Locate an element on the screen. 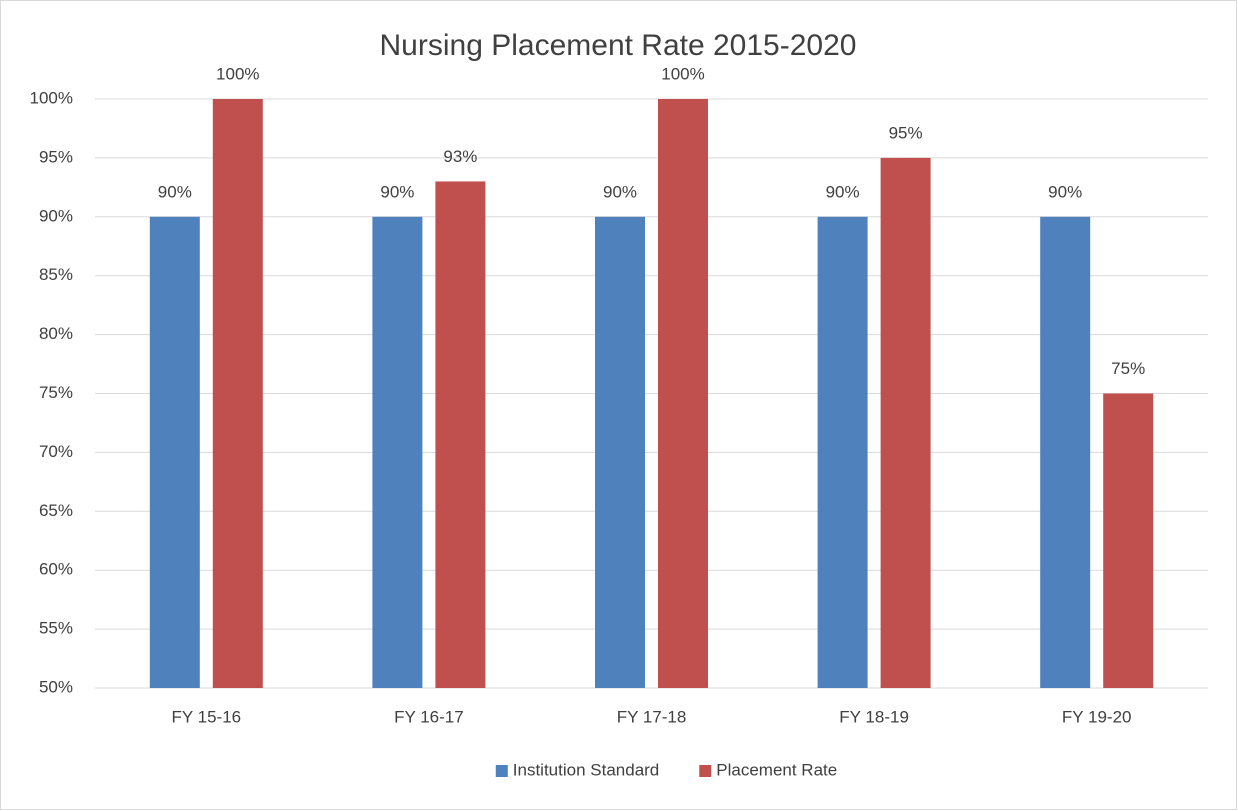 Image resolution: width=1238 pixels, height=811 pixels. x-tick-label: FY 15-16 is located at coordinates (206, 716).